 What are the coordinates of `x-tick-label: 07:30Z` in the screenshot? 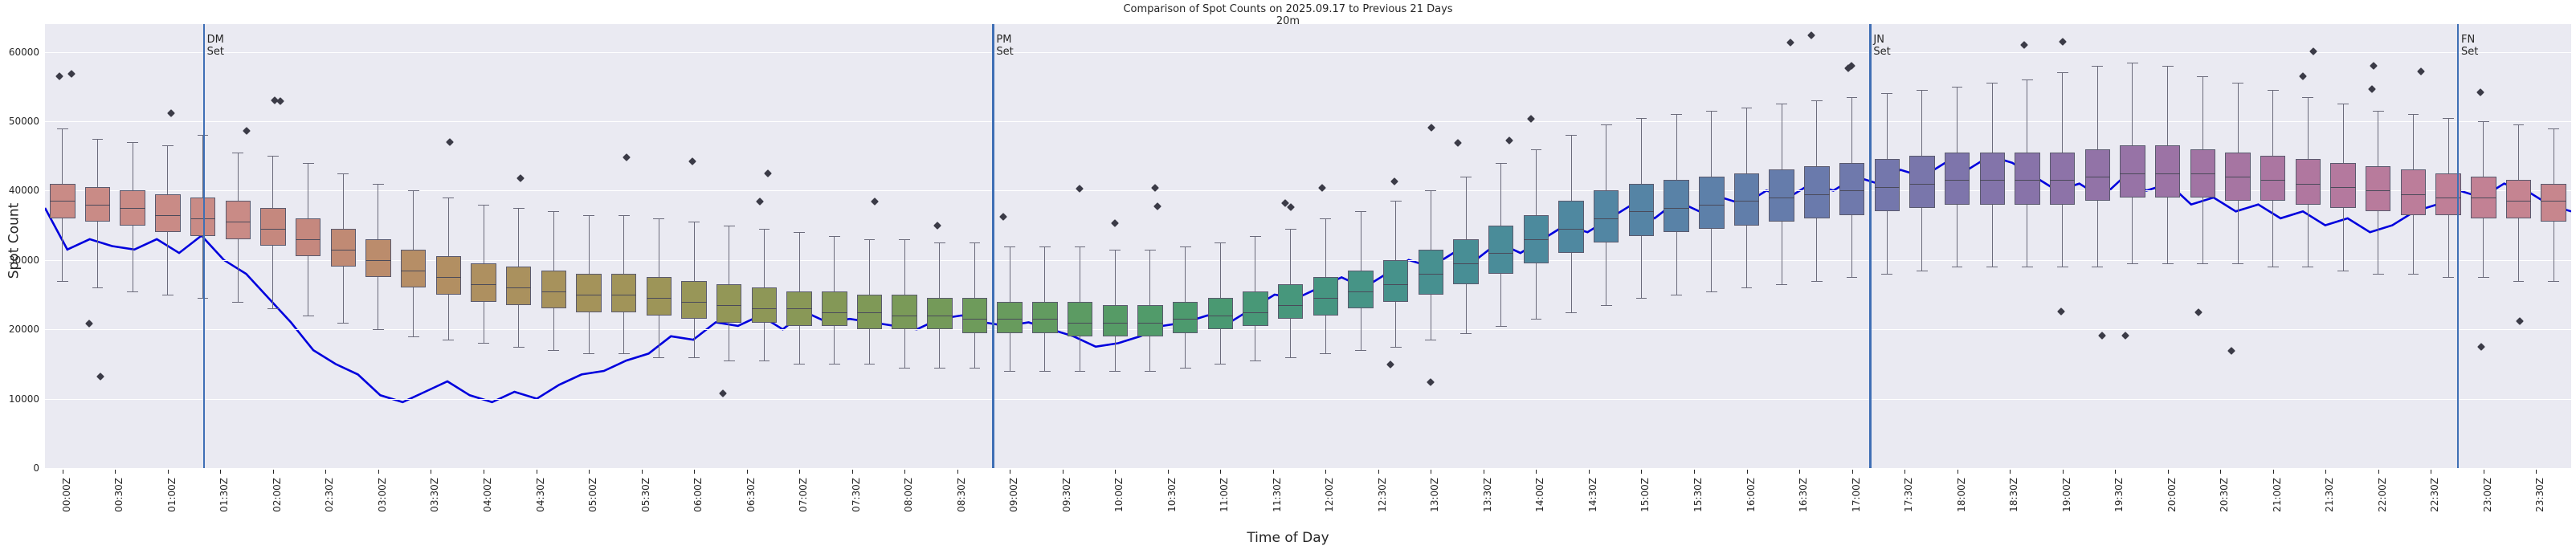 It's located at (856, 495).